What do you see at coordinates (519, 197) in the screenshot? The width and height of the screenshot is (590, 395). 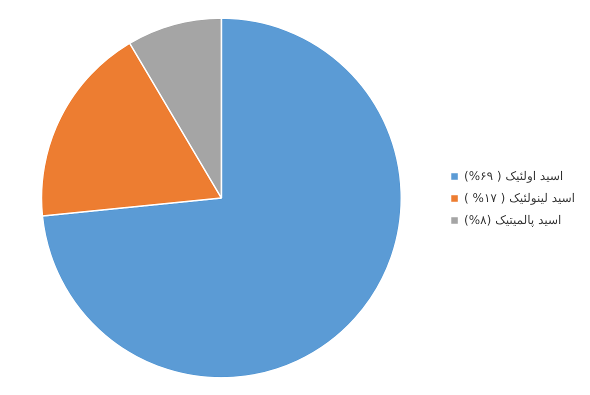 I see `legend-label: اسید لینولئیک ( ۱۷% )` at bounding box center [519, 197].